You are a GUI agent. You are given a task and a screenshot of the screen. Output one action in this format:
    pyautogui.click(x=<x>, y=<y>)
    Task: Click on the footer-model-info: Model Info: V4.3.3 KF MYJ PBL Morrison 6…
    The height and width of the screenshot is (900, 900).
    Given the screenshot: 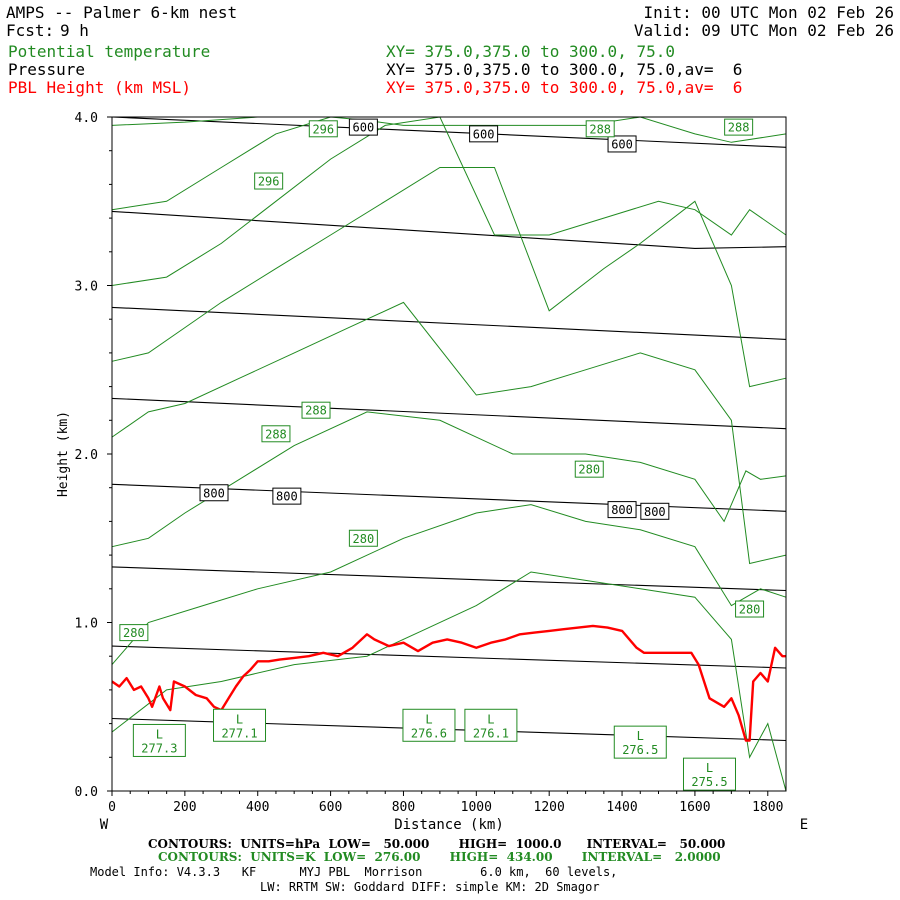 What is the action you would take?
    pyautogui.click(x=354, y=872)
    